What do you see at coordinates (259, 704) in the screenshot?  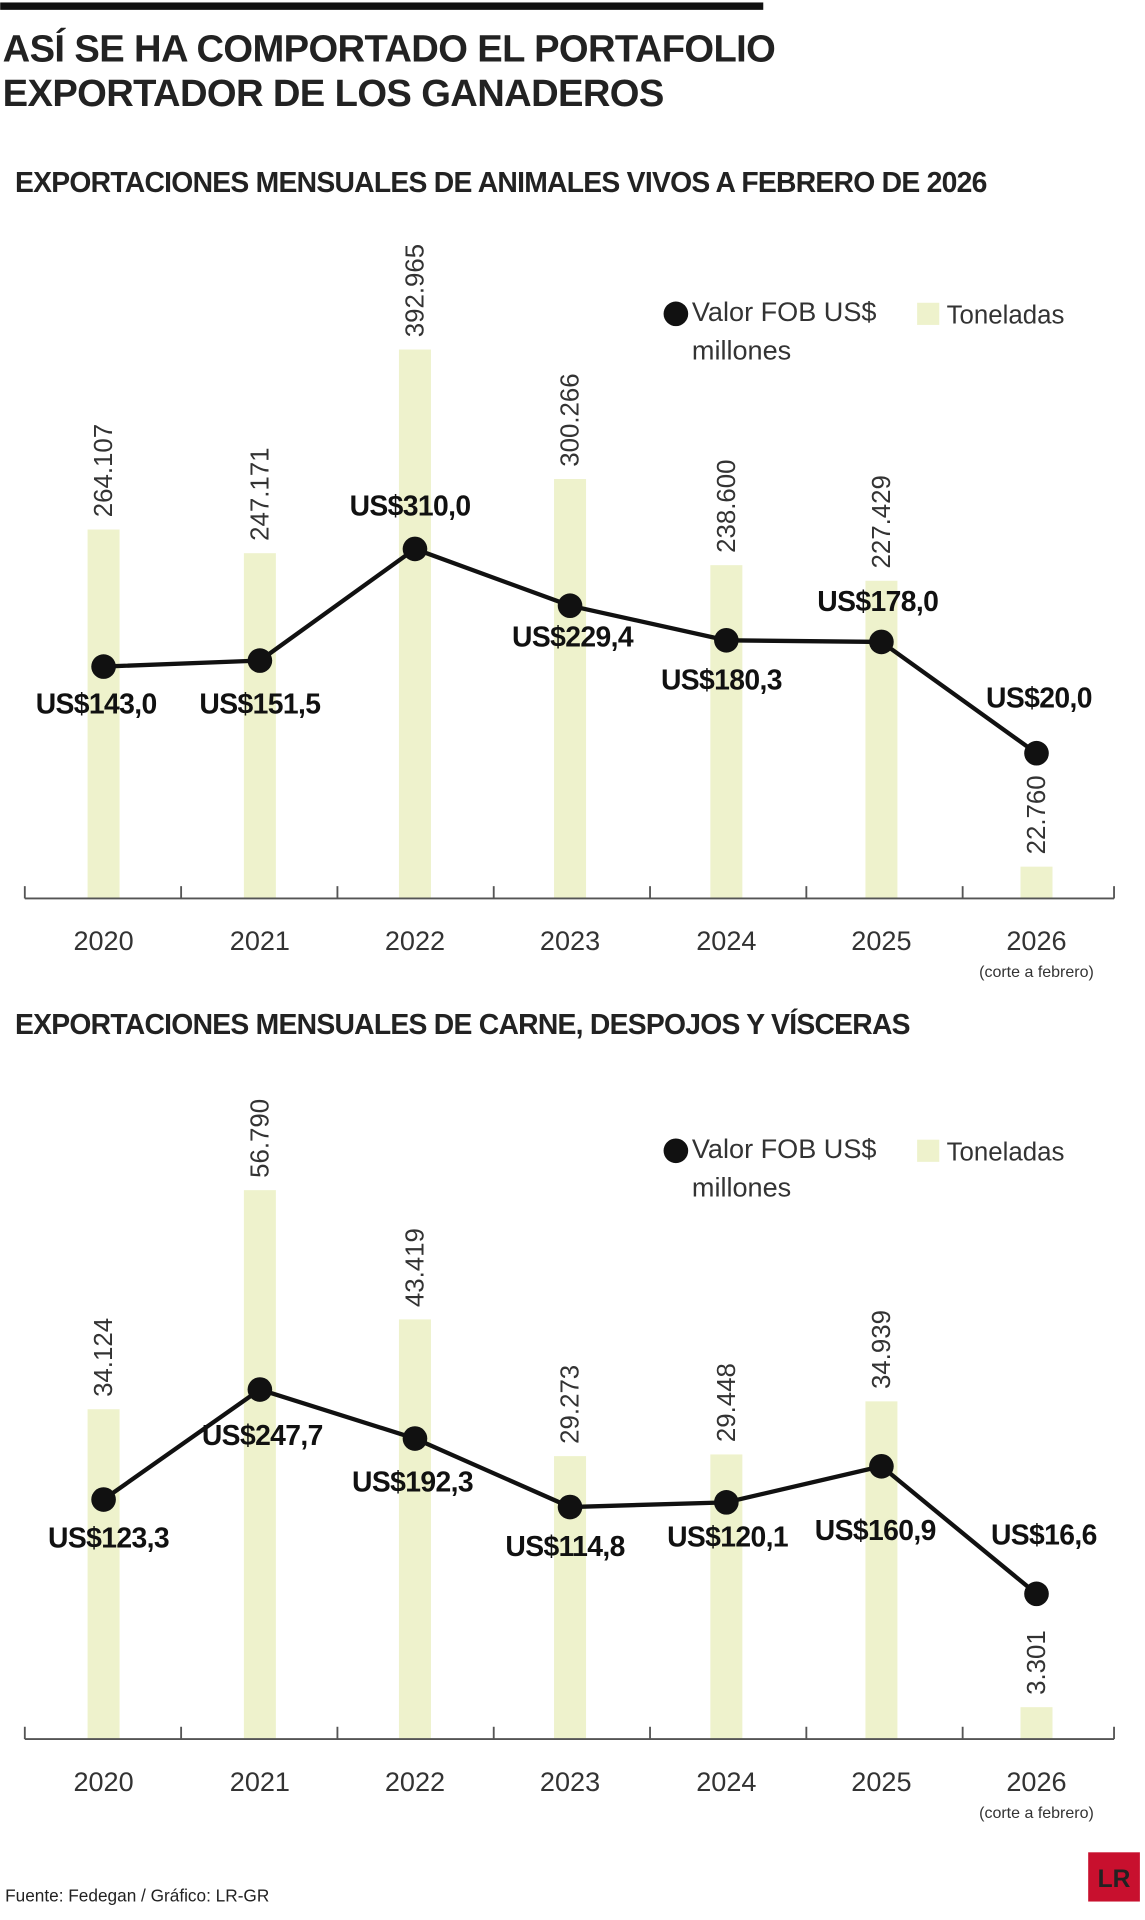 I see `line-value-label: US$151,5` at bounding box center [259, 704].